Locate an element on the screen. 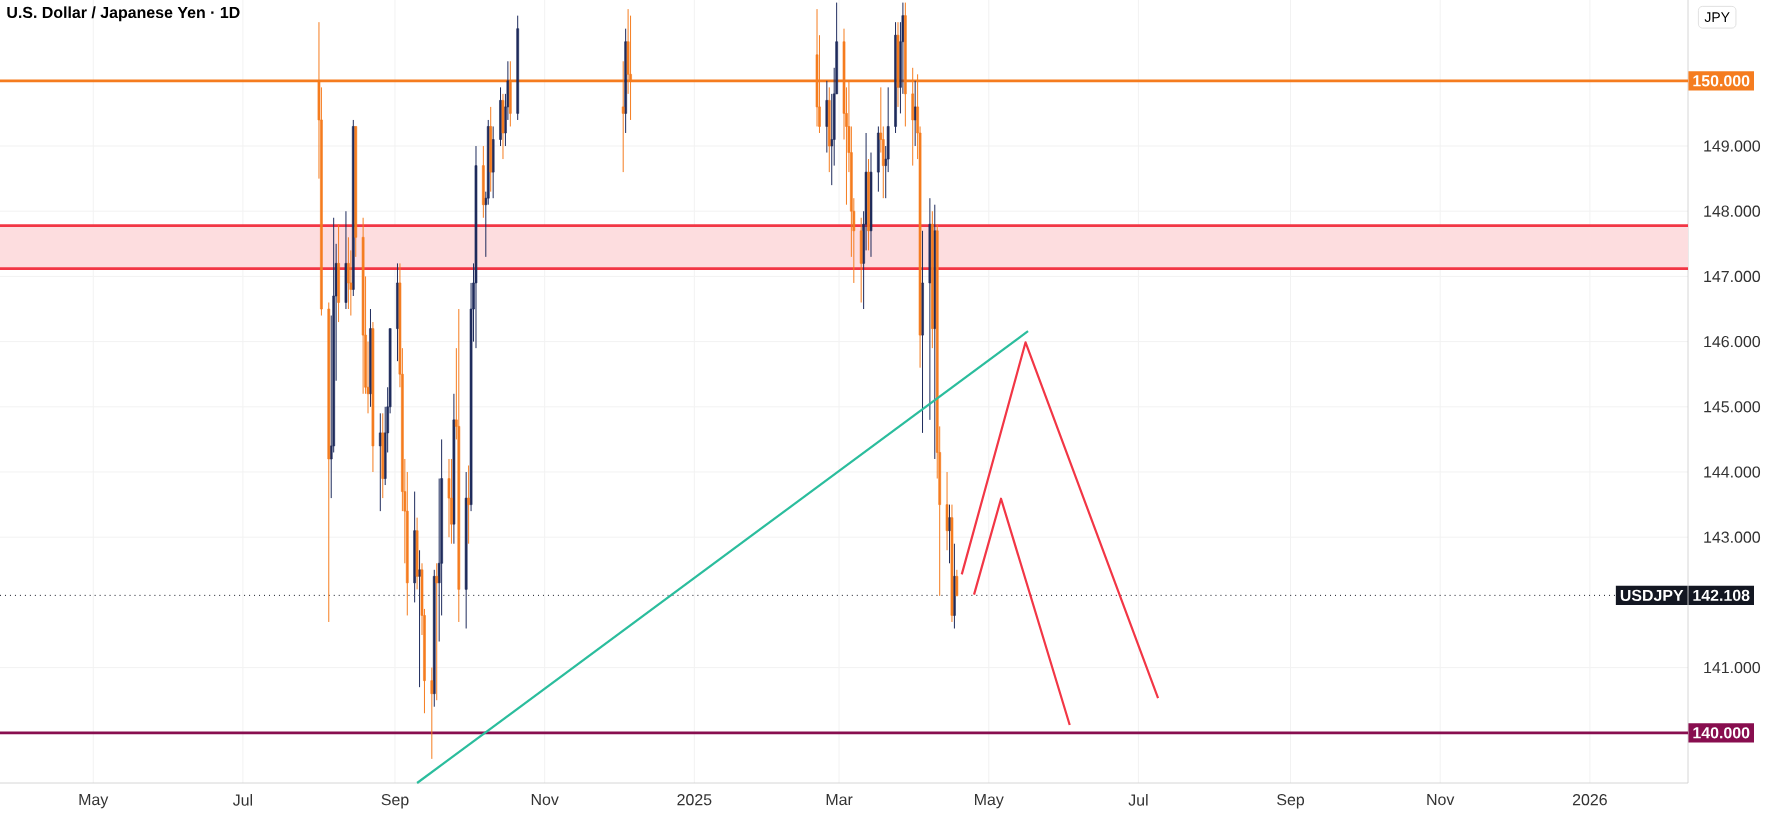 The image size is (1788, 828). y-tick-label: 144.000 is located at coordinates (1732, 472).